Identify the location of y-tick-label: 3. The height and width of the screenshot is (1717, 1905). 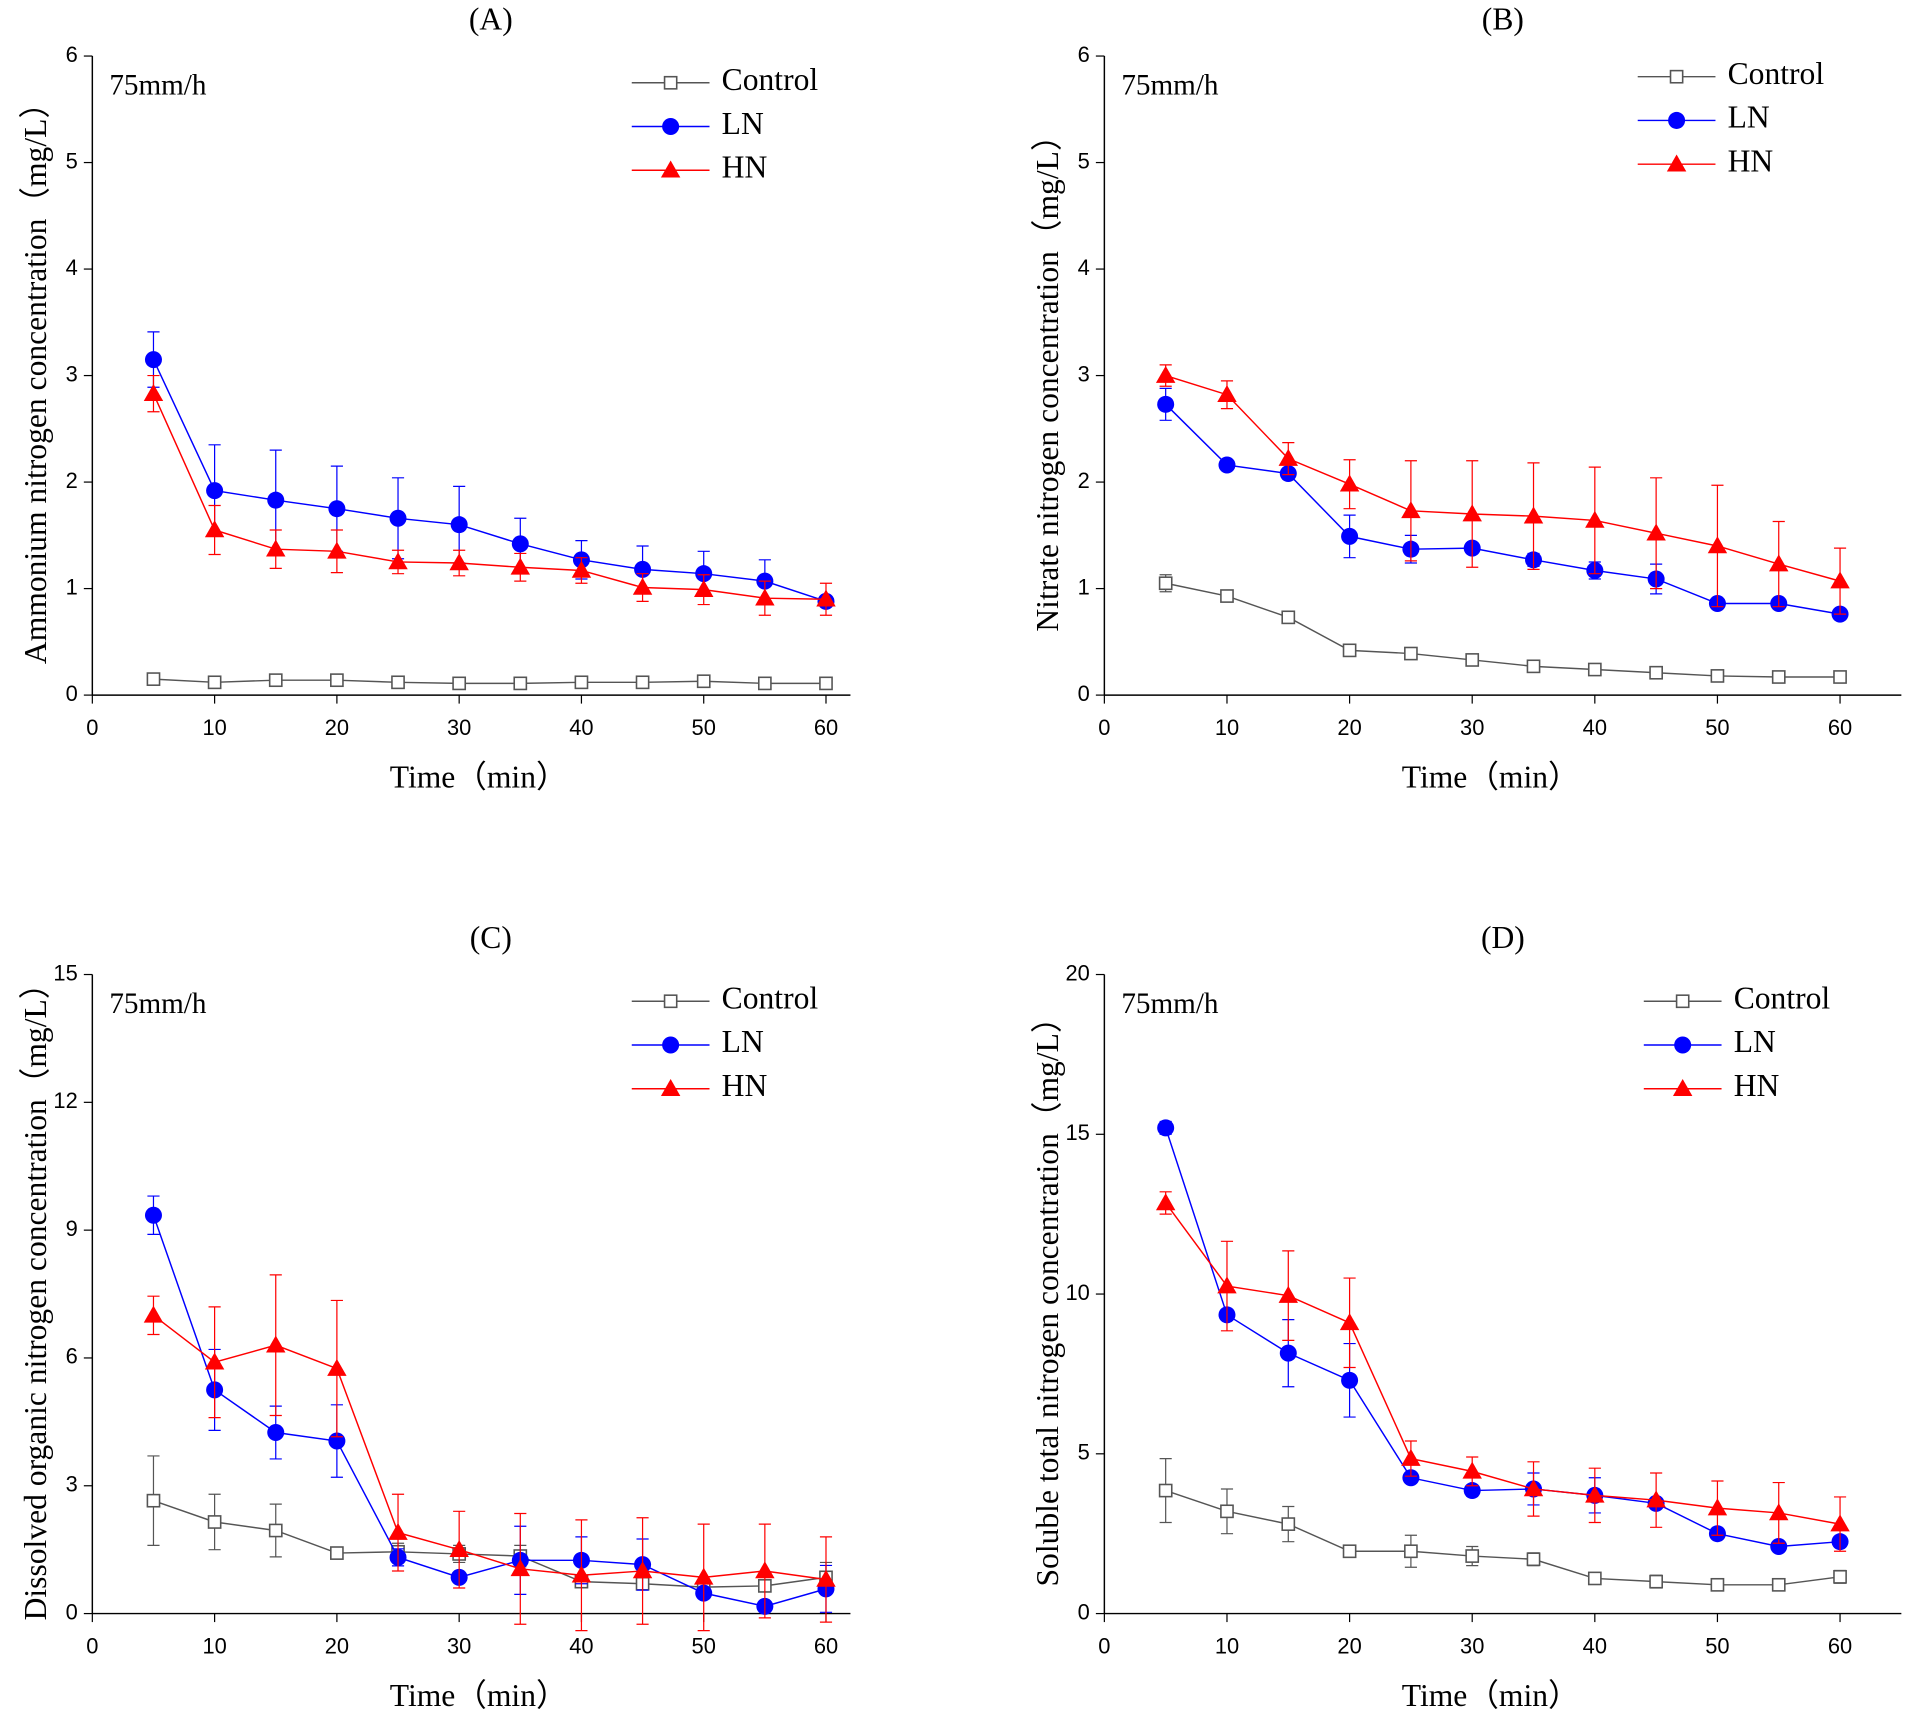
(1084, 373).